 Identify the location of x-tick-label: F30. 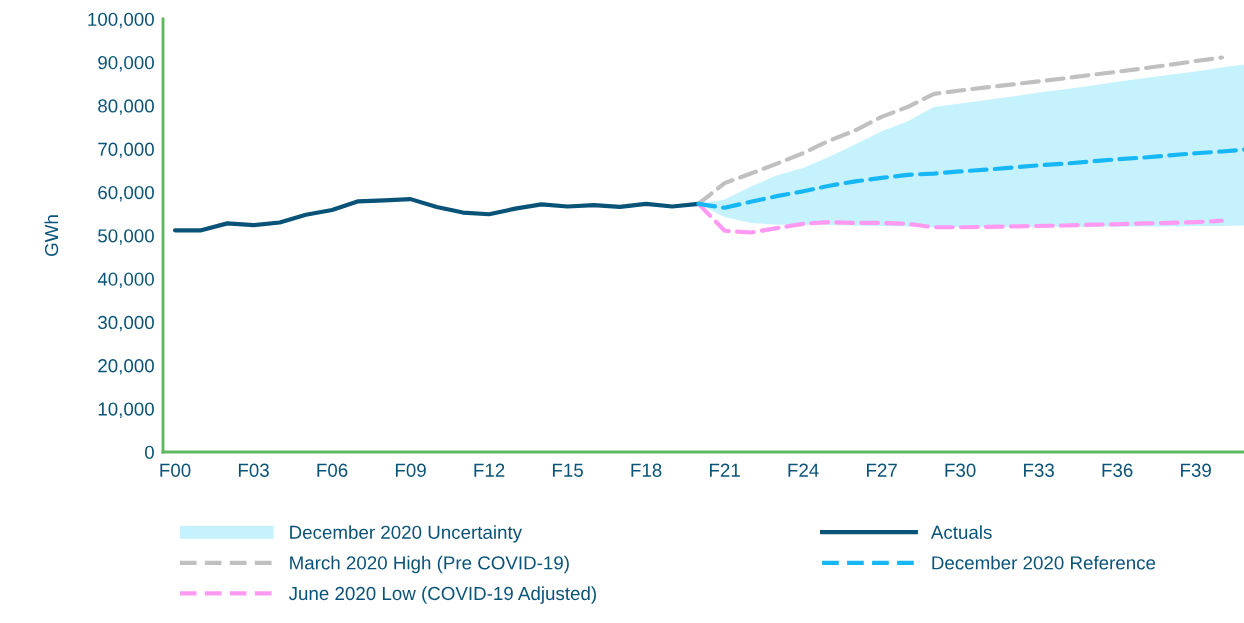
(960, 470).